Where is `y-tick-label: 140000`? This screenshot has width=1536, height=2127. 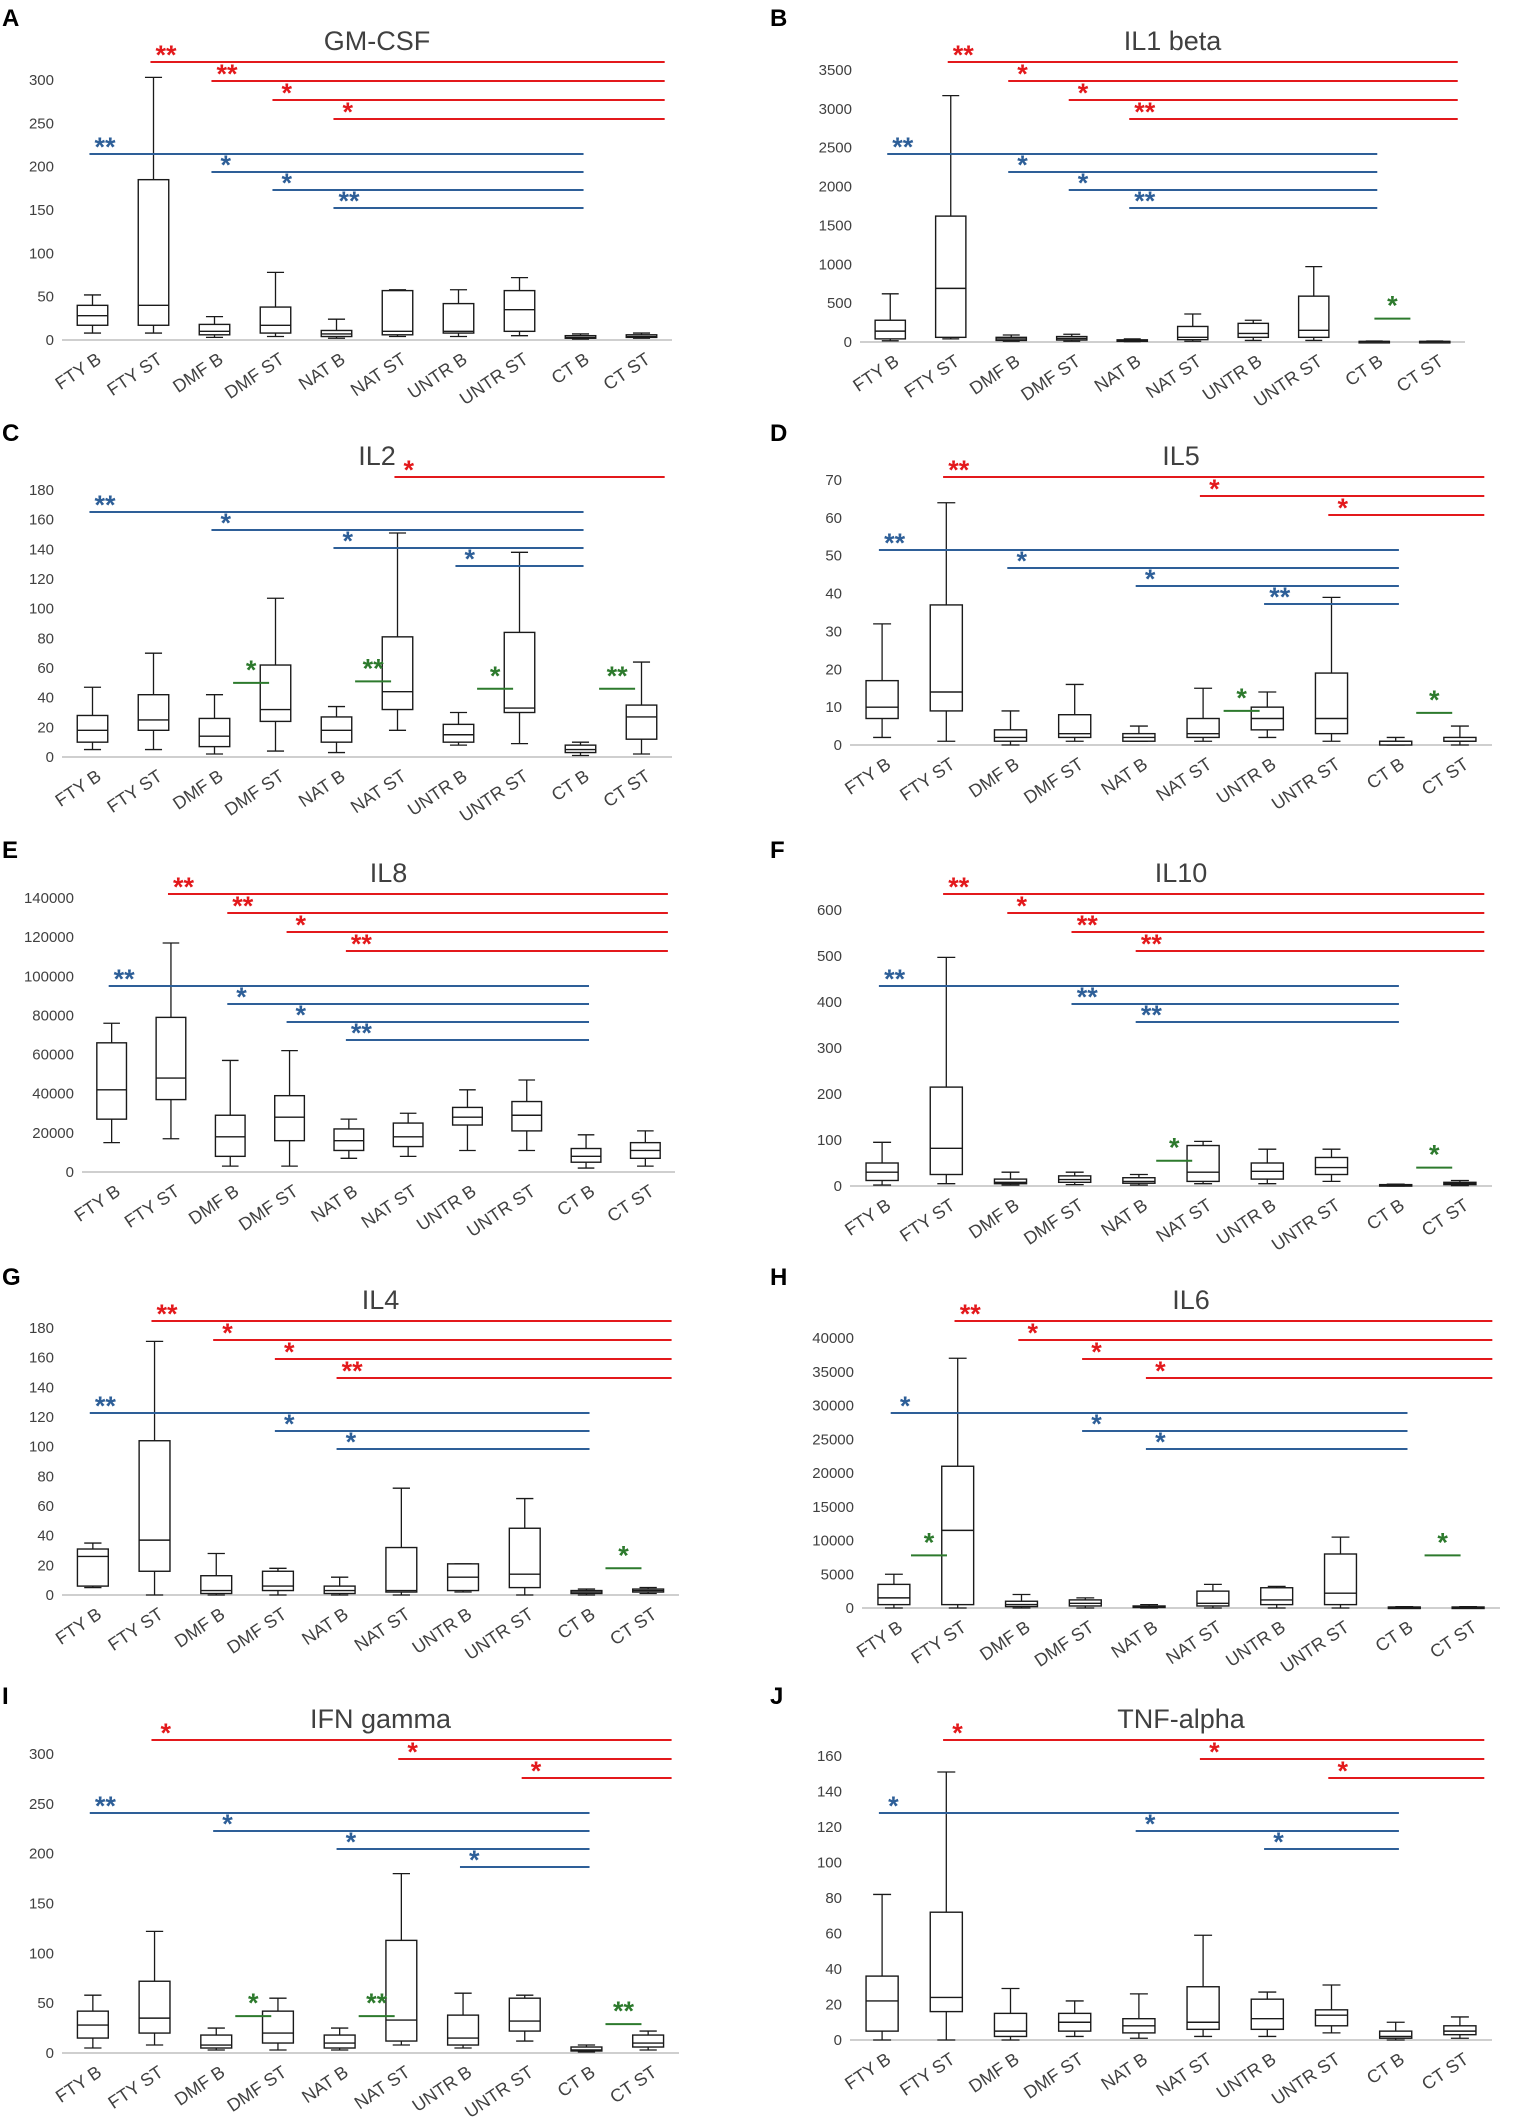
y-tick-label: 140000 is located at coordinates (49, 898).